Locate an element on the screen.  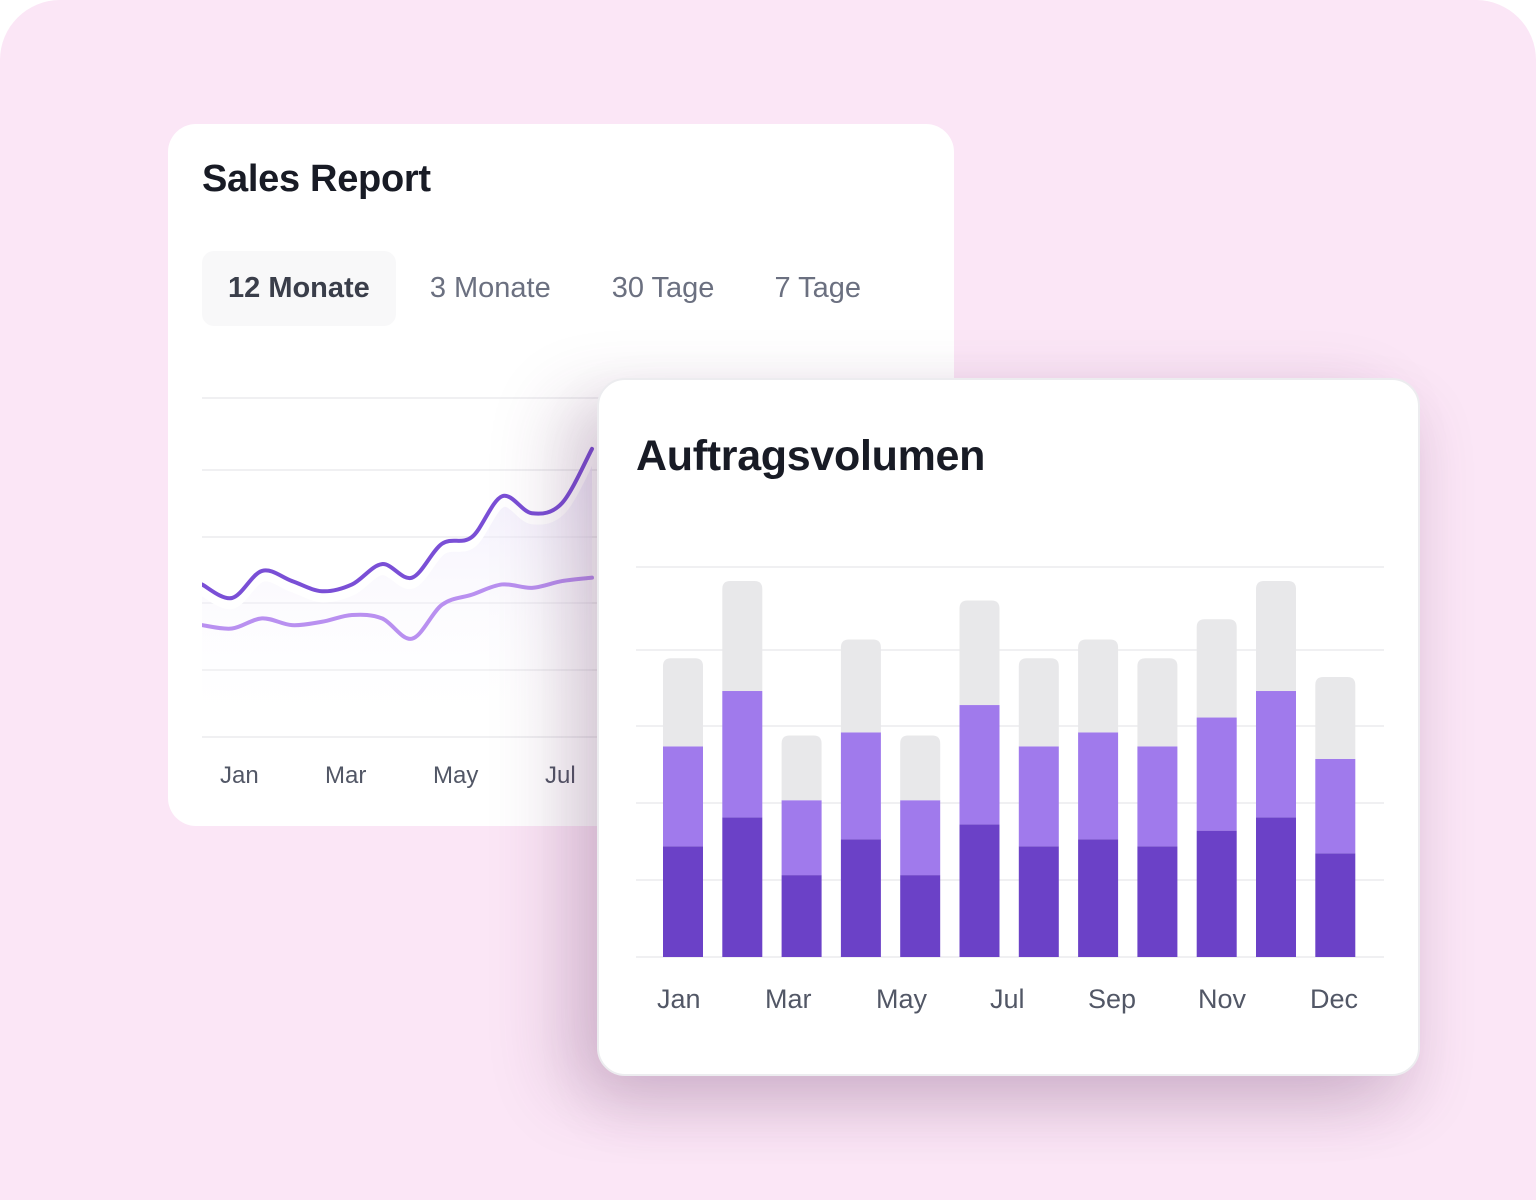
x-label-sep: Sep is located at coordinates (1112, 999).